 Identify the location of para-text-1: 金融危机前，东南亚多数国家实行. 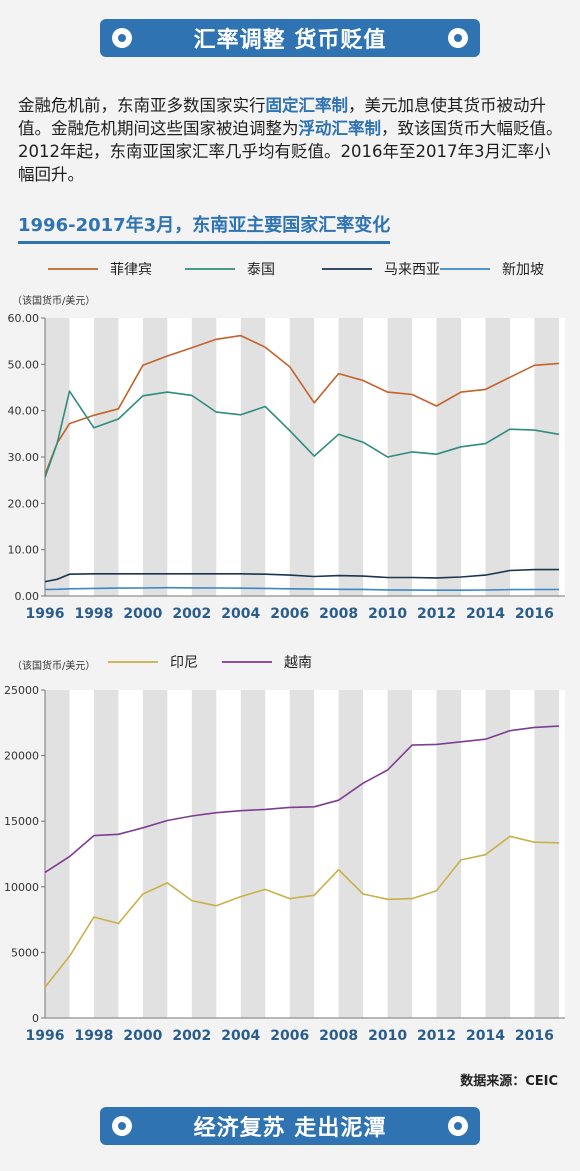
(142, 105).